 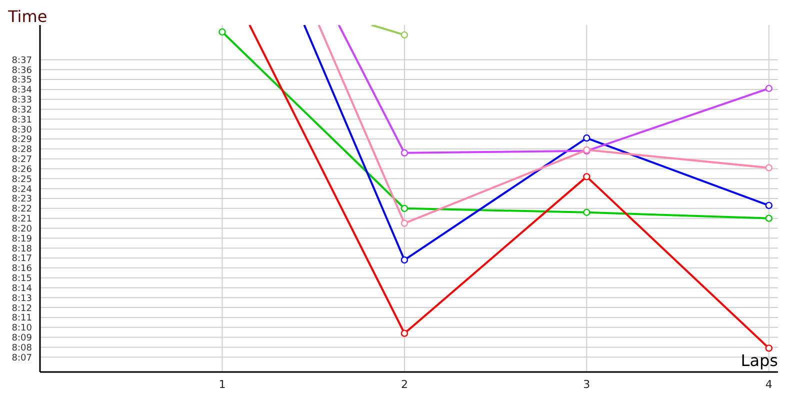 I want to click on x-tick-label: 4, so click(x=768, y=384).